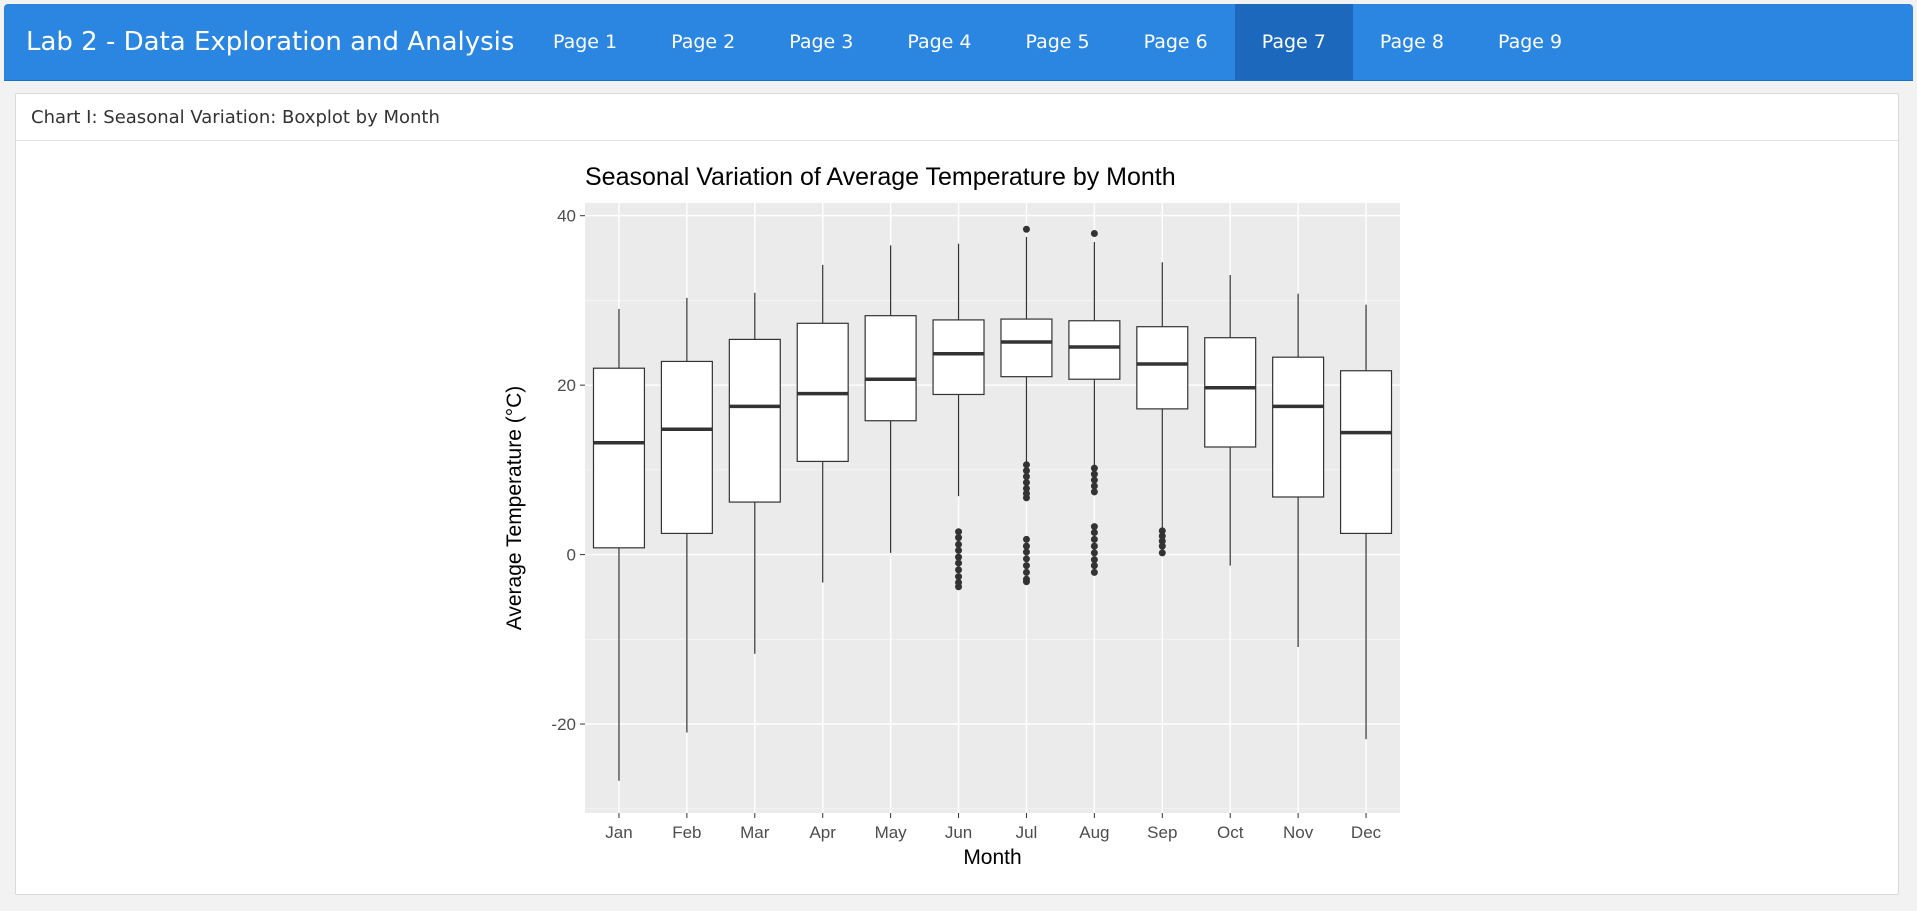 Image resolution: width=1917 pixels, height=911 pixels. Describe the element at coordinates (755, 832) in the screenshot. I see `x-tick-label: Mar` at that location.